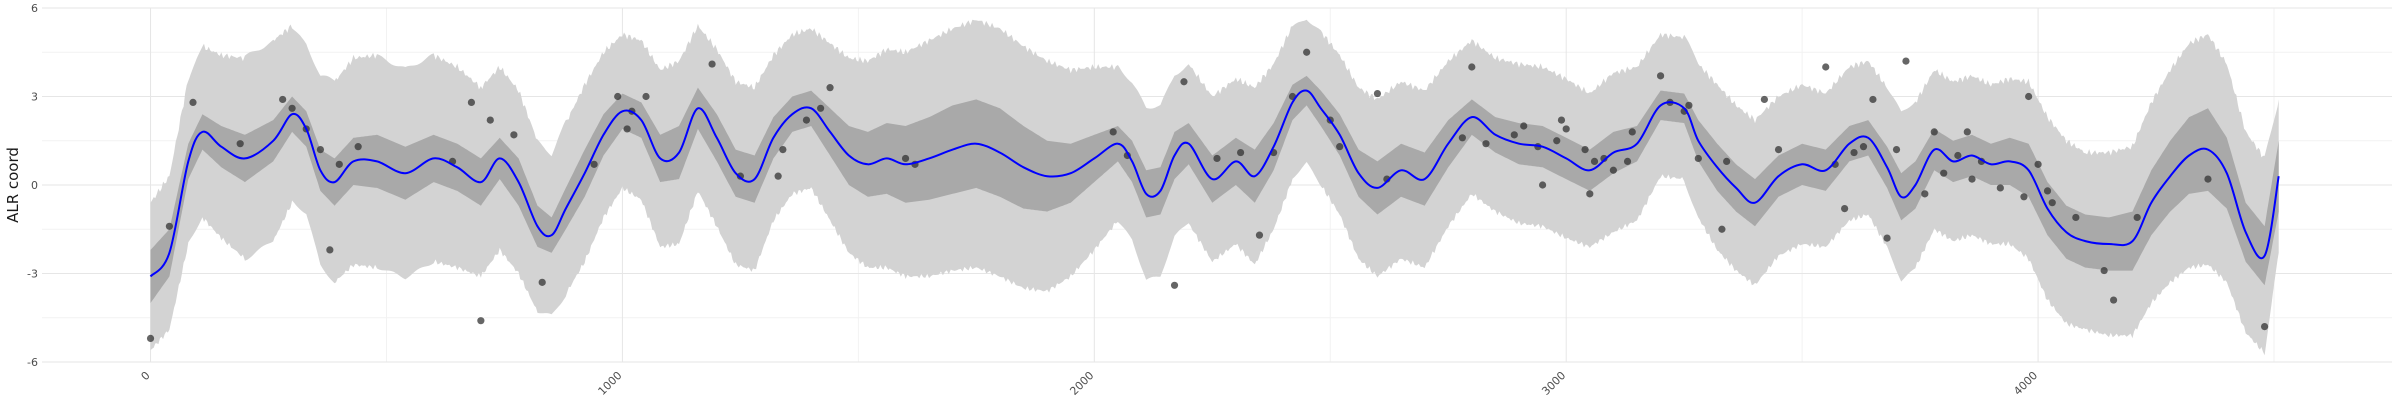  Describe the element at coordinates (1081, 383) in the screenshot. I see `x-tick-label: 2000` at that location.